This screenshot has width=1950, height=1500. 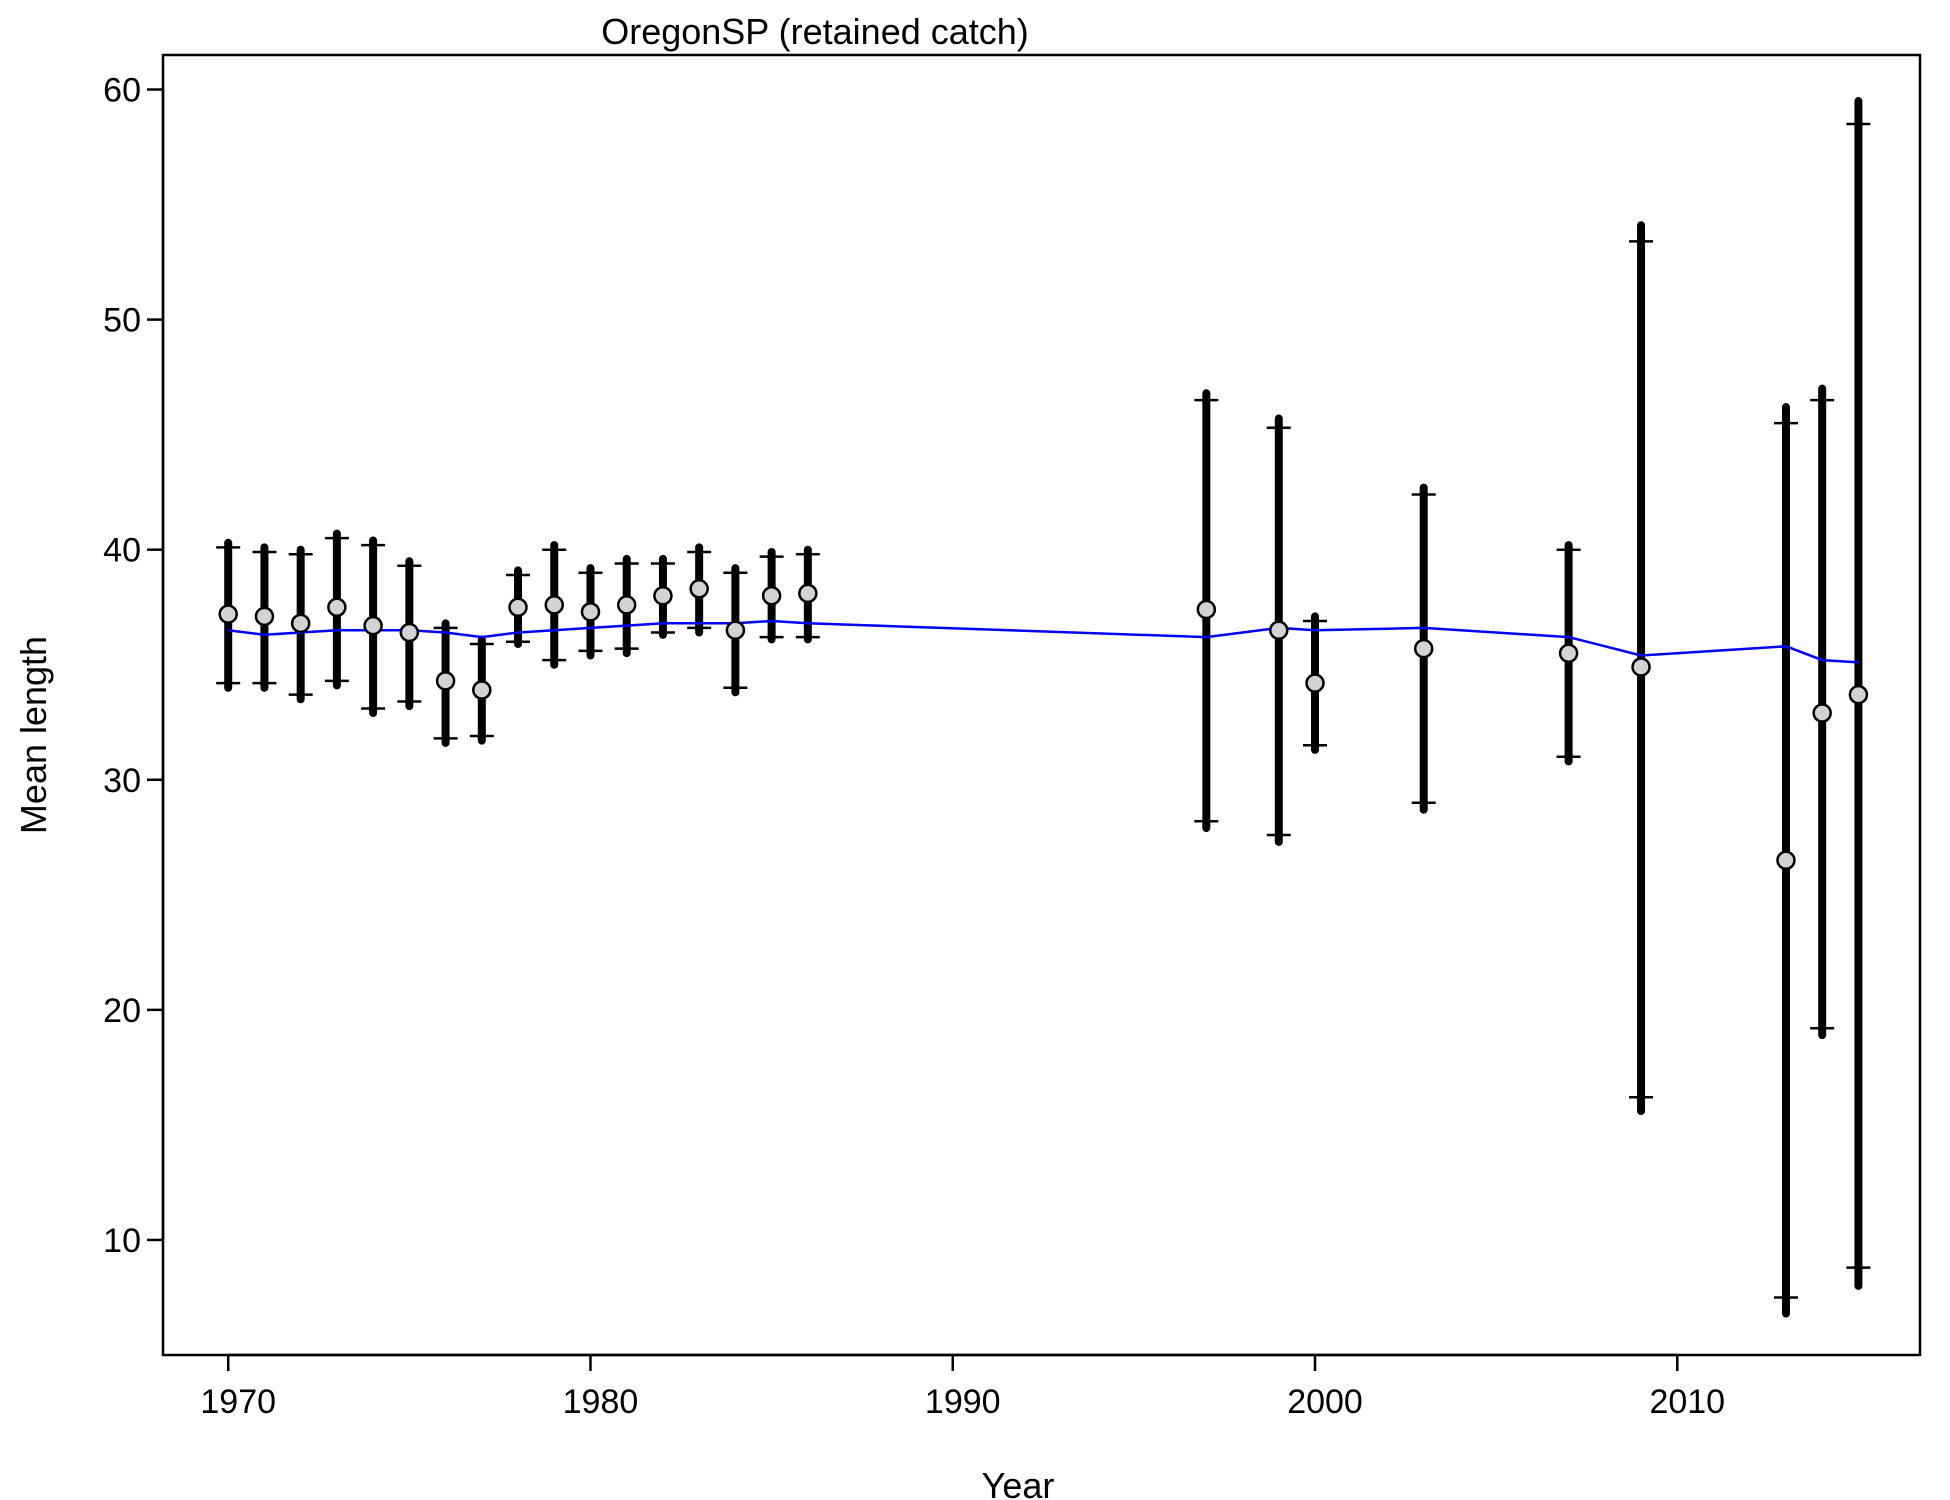 I want to click on y-tick-label: 60, so click(x=122, y=91).